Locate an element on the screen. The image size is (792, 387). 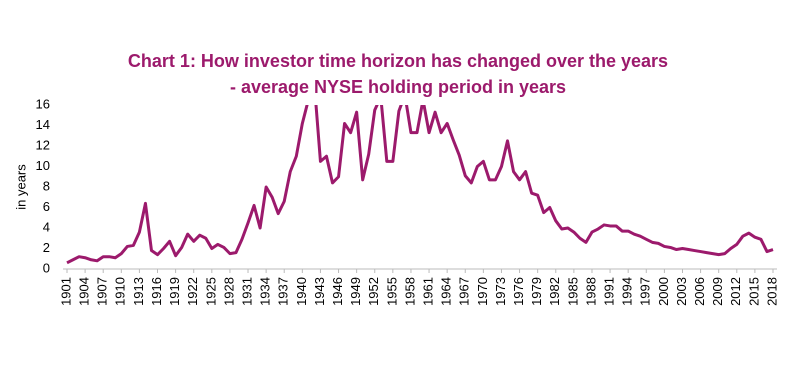
x-tick-label: 1916 is located at coordinates (156, 291).